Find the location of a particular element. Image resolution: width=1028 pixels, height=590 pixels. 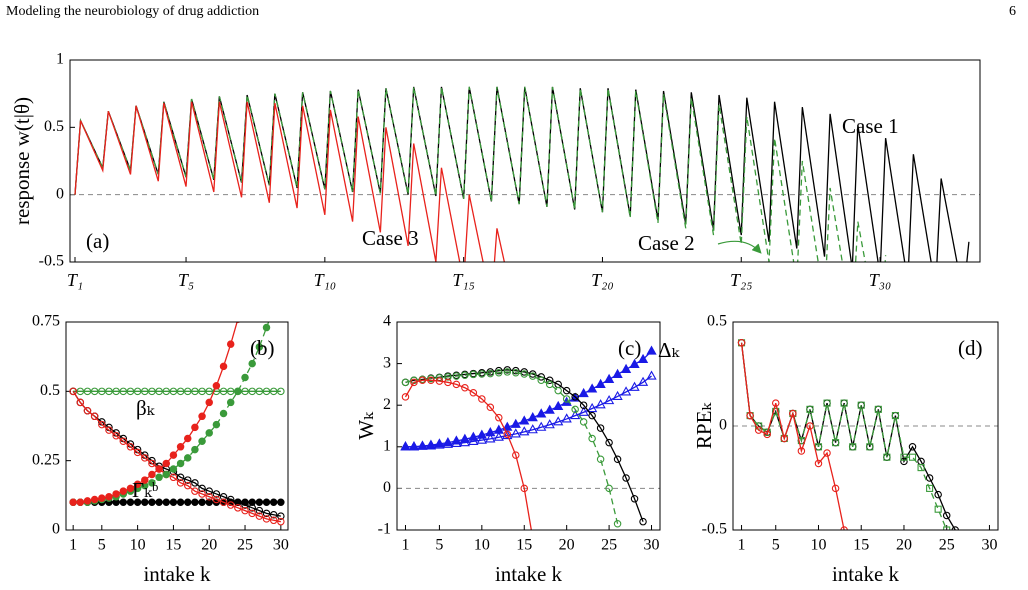

annotation: Case 1 is located at coordinates (870, 126).